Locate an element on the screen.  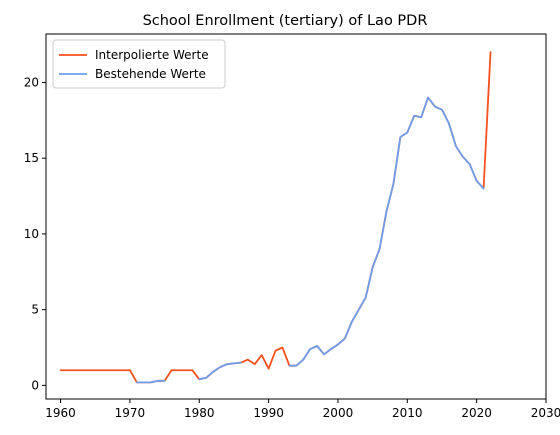
legend-label-1: Interpolierte Werte is located at coordinates (152, 55).